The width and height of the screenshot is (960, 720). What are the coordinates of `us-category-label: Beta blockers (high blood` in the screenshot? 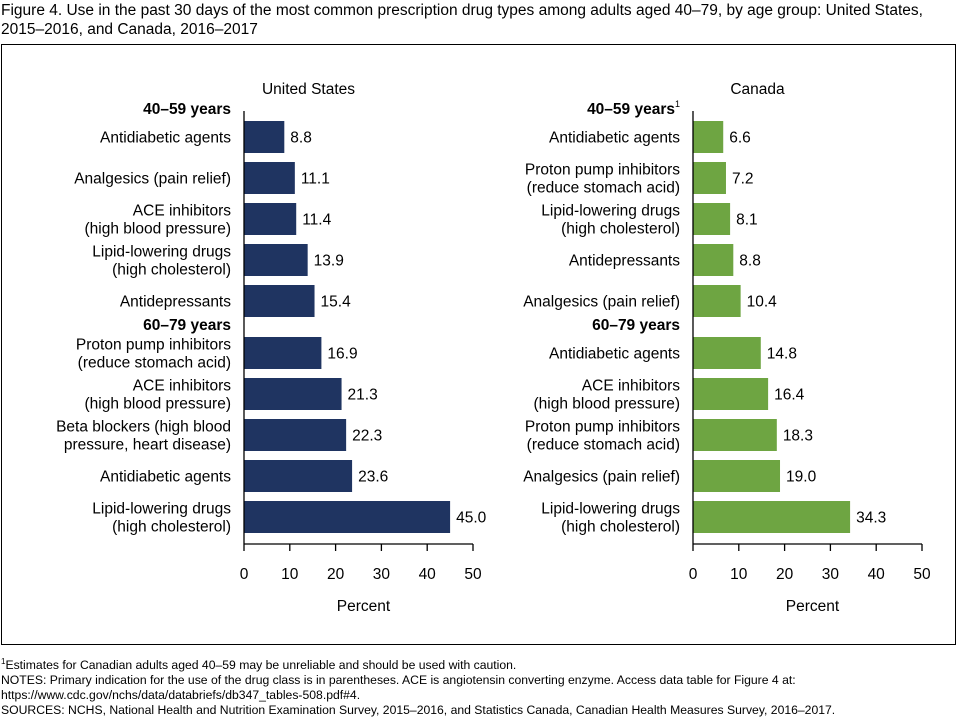 It's located at (143, 427).